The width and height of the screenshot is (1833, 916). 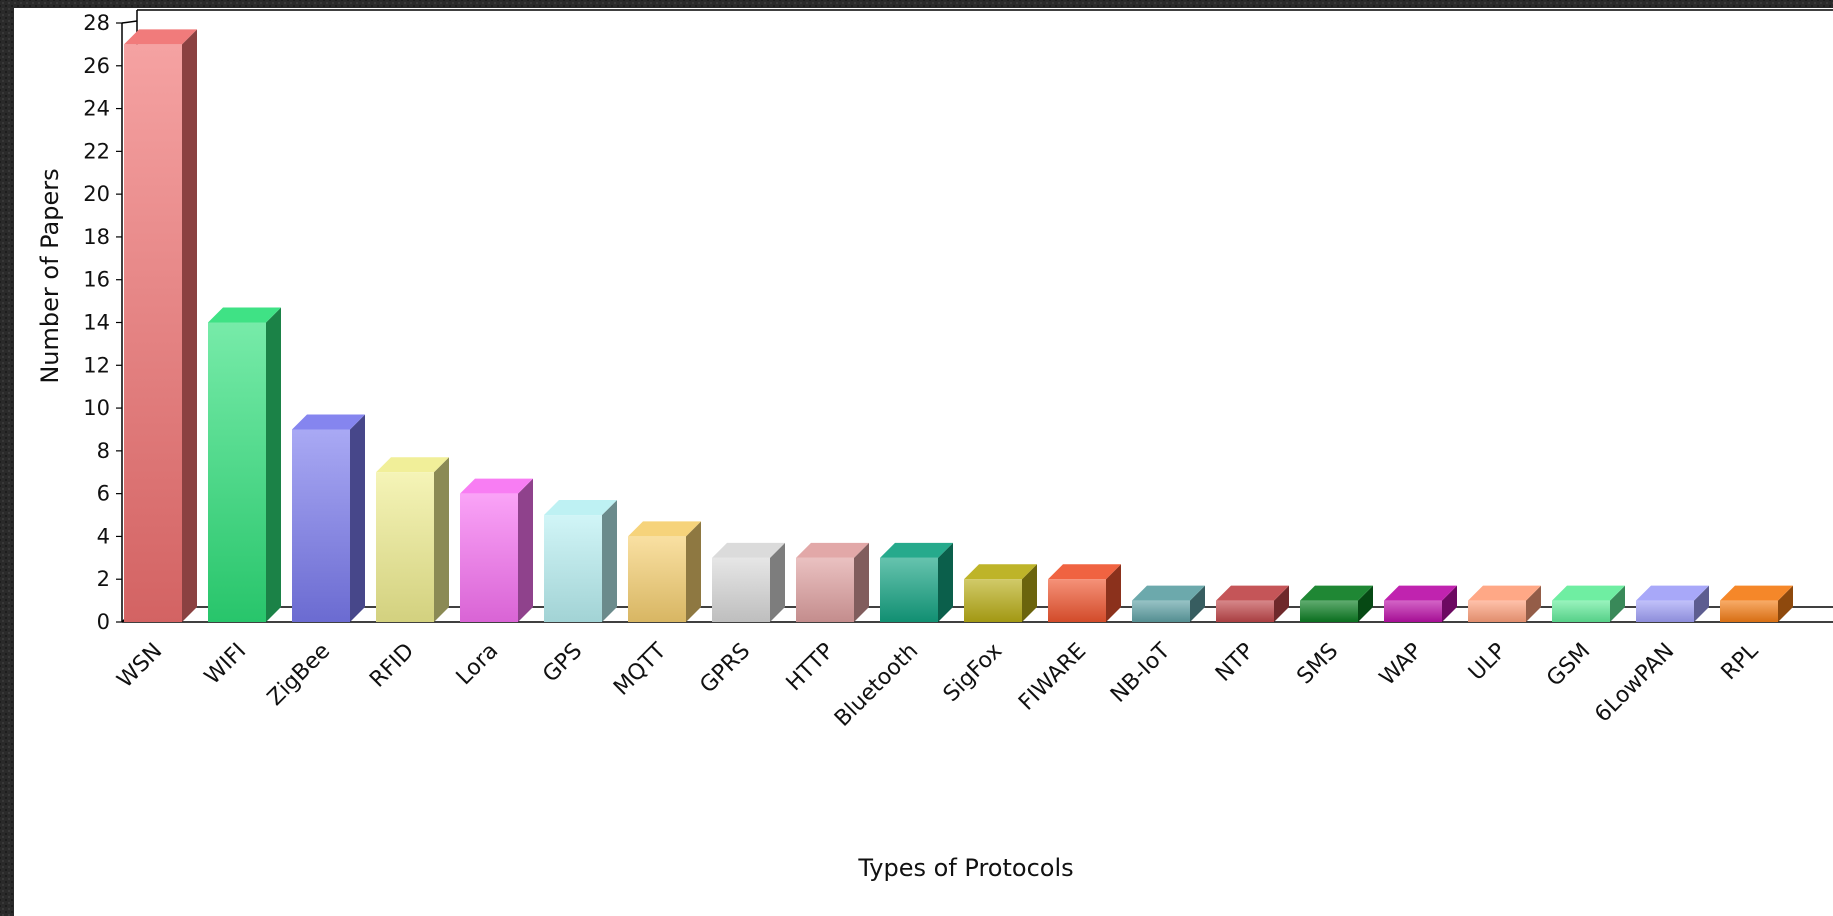 I want to click on bar-ulp, so click(x=1504, y=603).